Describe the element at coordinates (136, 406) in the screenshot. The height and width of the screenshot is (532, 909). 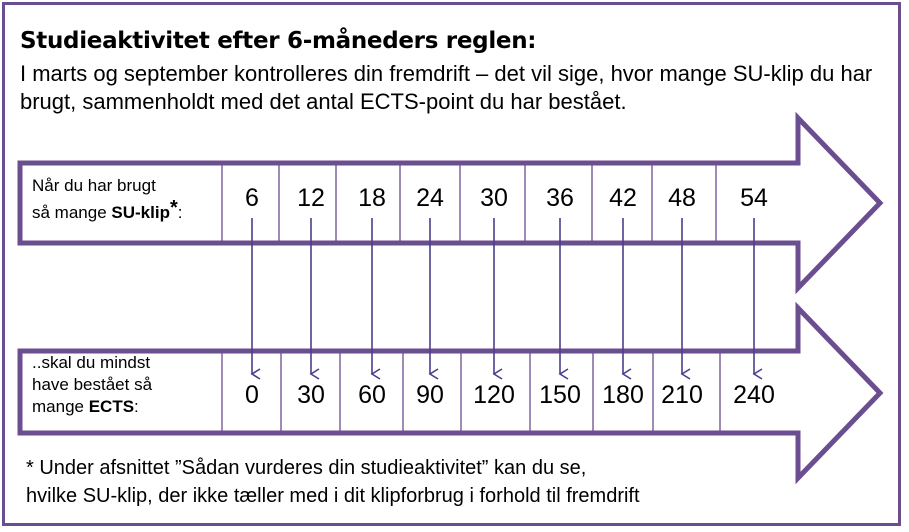
I see `ects-label-colon: :` at that location.